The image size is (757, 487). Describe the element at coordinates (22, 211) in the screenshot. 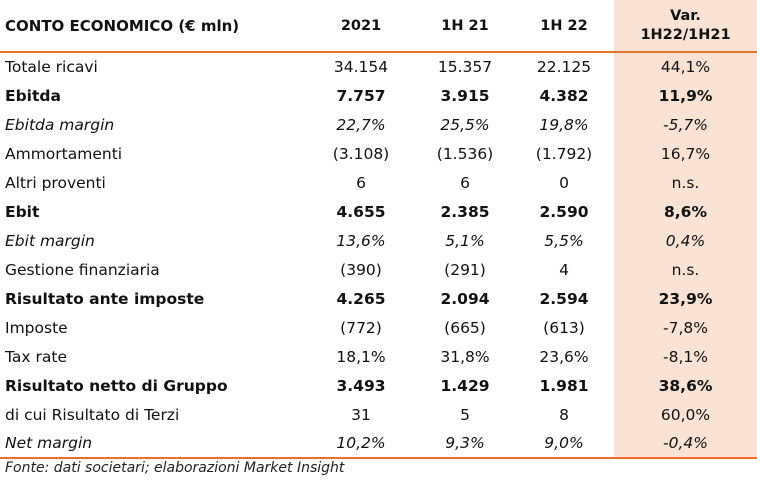

I see `row-label: Ebit` at that location.